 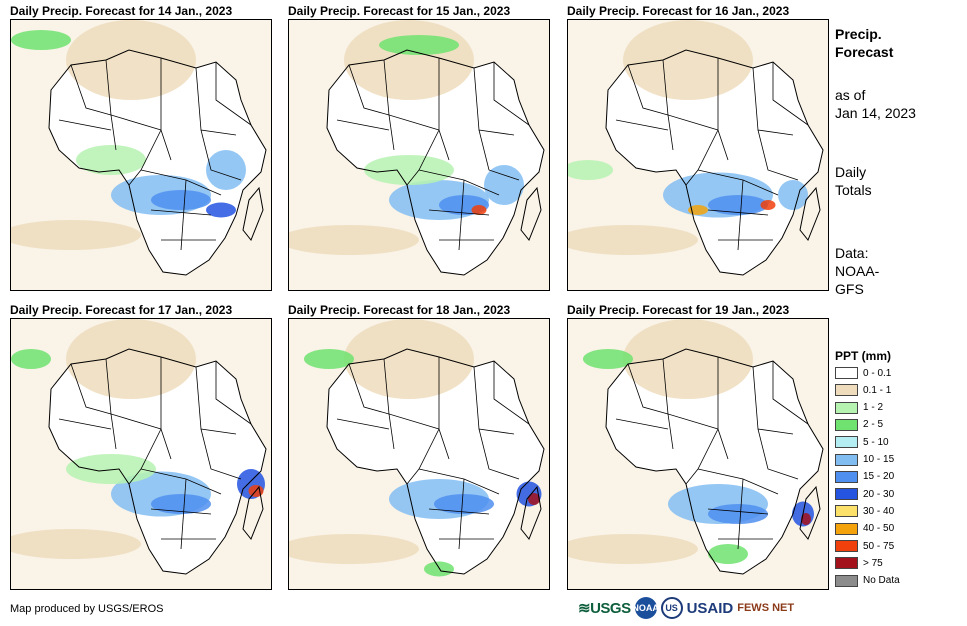 What do you see at coordinates (864, 477) in the screenshot?
I see `legend-item: 15 - 20` at bounding box center [864, 477].